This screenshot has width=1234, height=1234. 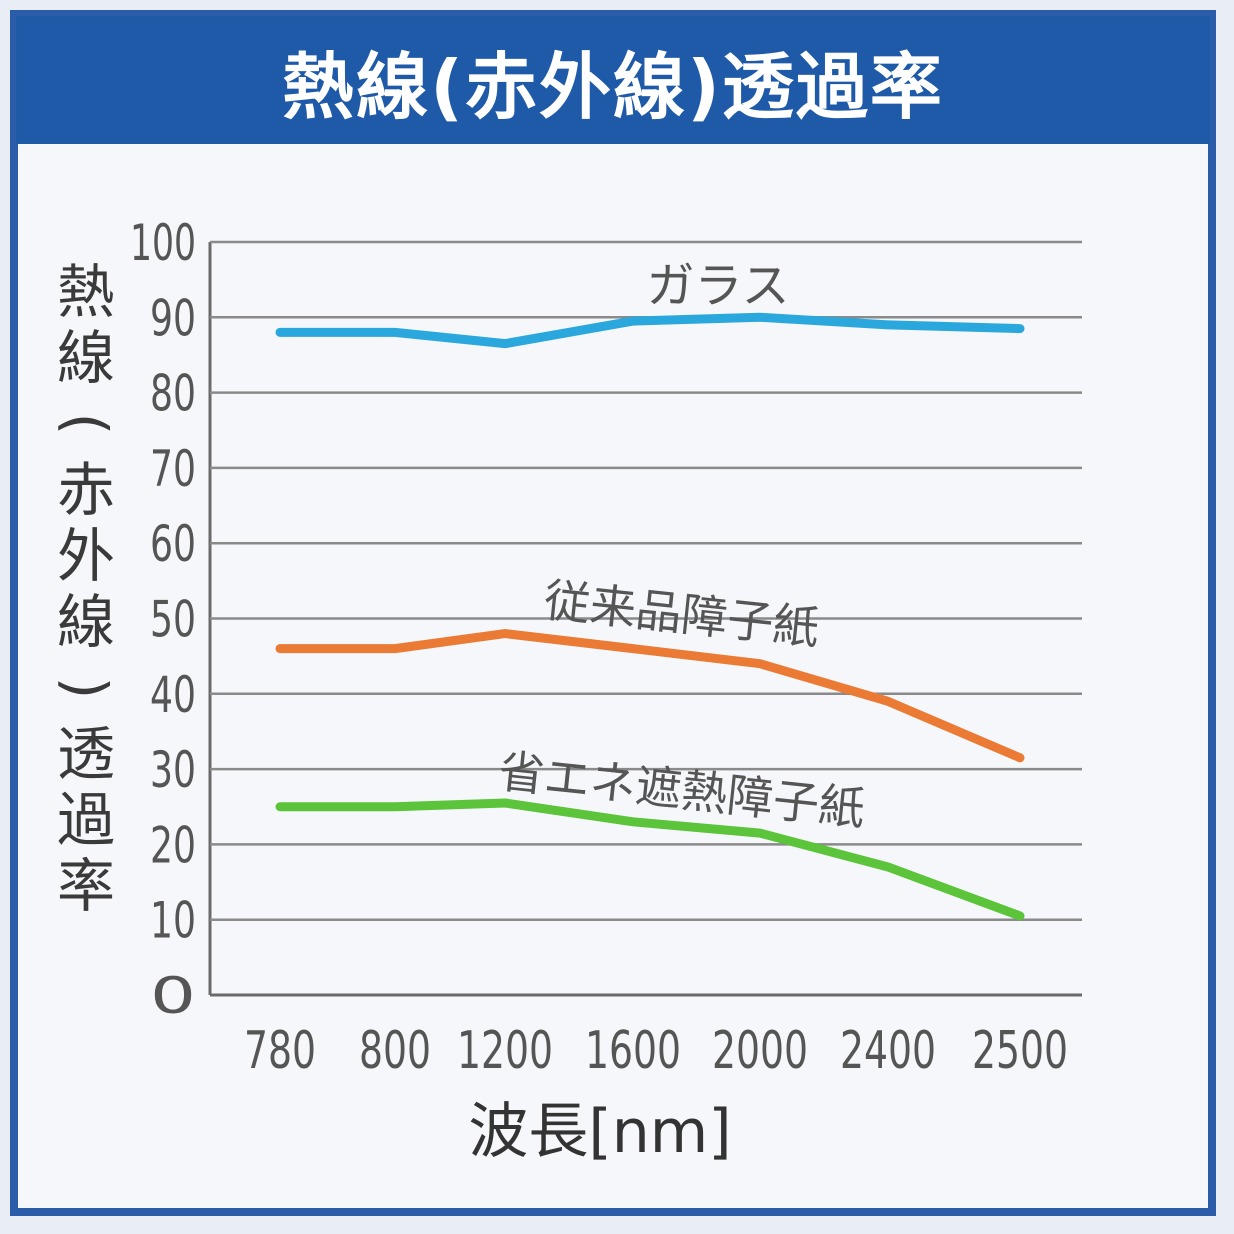 I want to click on y-tick-label: 100, so click(x=163, y=243).